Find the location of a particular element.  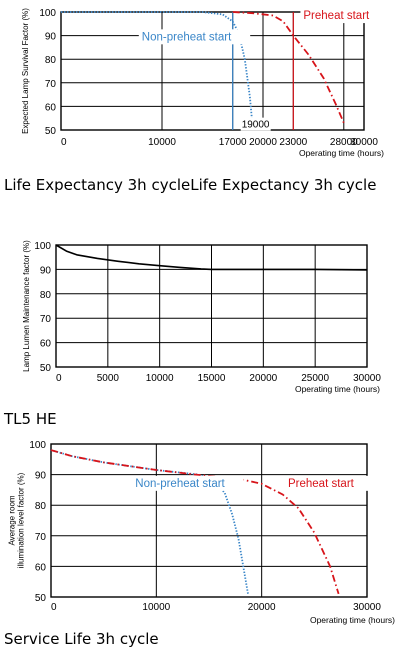

series-line-preheat-start is located at coordinates (288, 67).